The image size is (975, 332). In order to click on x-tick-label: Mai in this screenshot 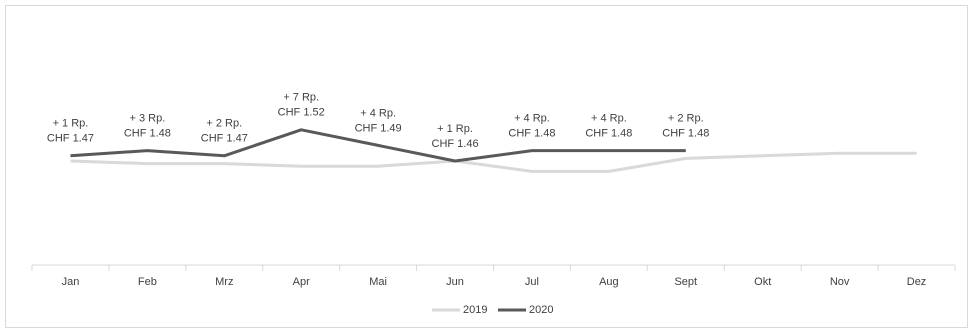, I will do `click(378, 282)`.